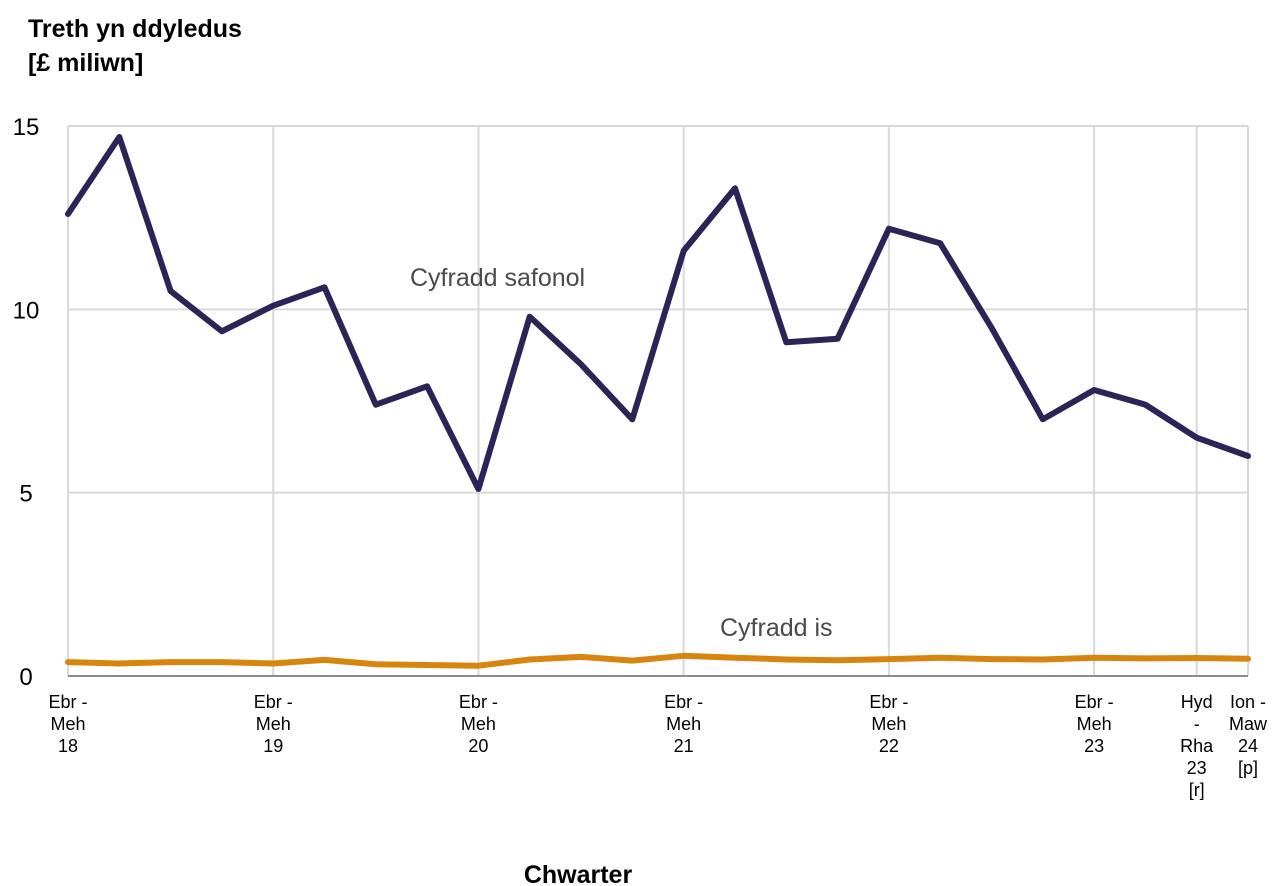  I want to click on x-tick-label: Ebr -Meh 21, so click(683, 724).